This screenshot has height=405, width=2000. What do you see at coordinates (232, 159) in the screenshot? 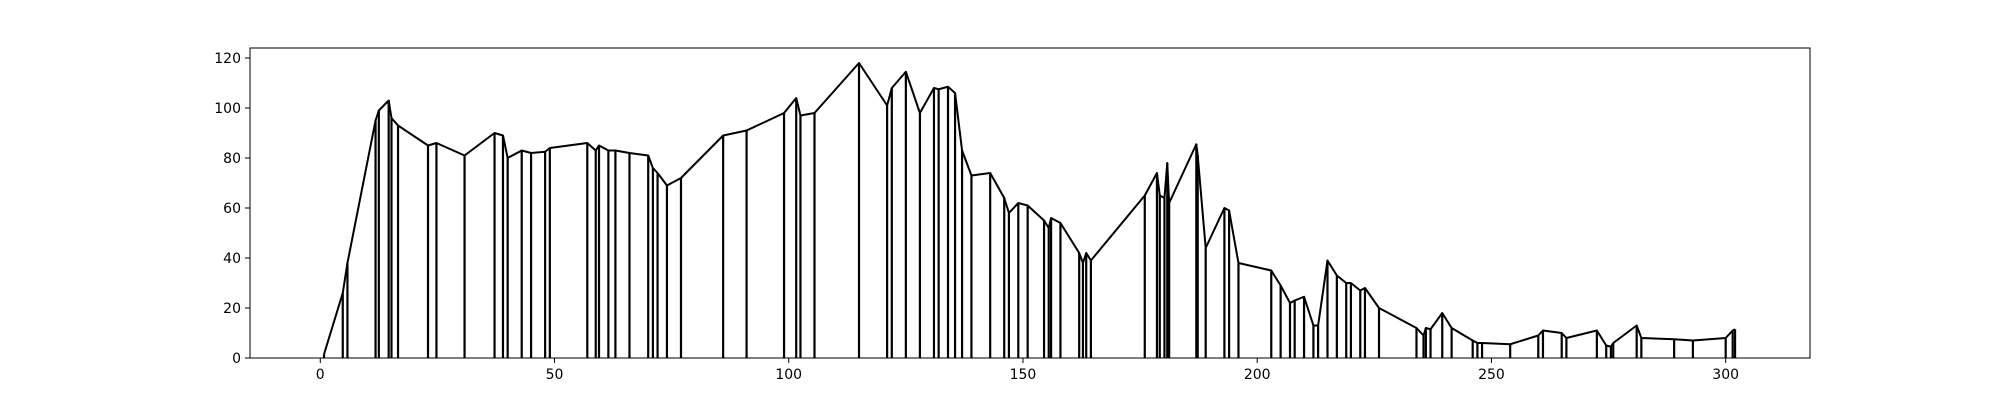
I see `y-tick-label: 80` at bounding box center [232, 159].